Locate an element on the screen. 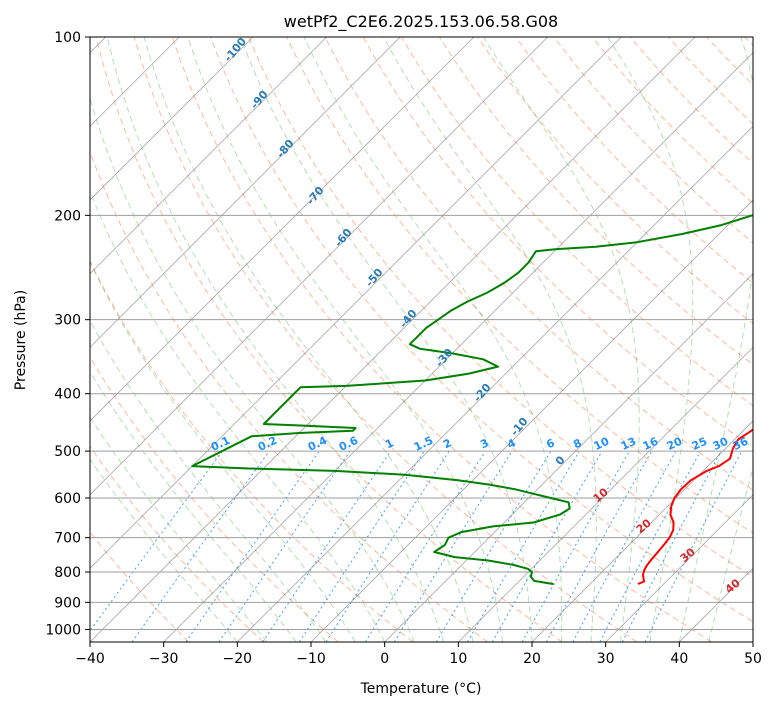 This screenshot has width=775, height=708. x-axis: −40 −30 −20 −10 0 10 20 30 40 50 is located at coordinates (418, 654).